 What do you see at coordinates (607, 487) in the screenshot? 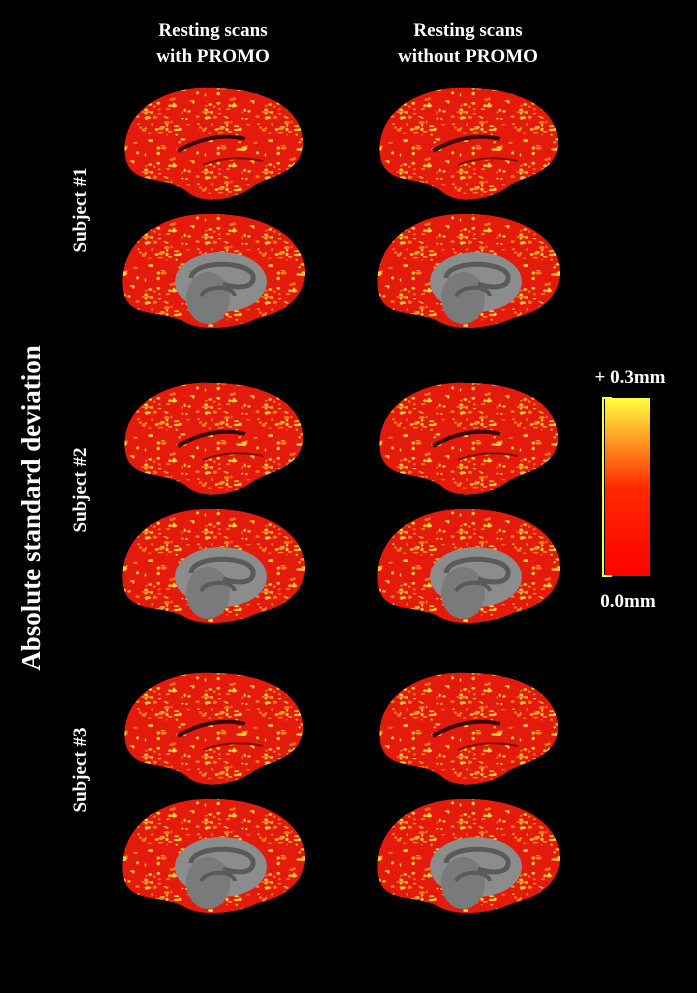
I see `colorbar-bracket` at bounding box center [607, 487].